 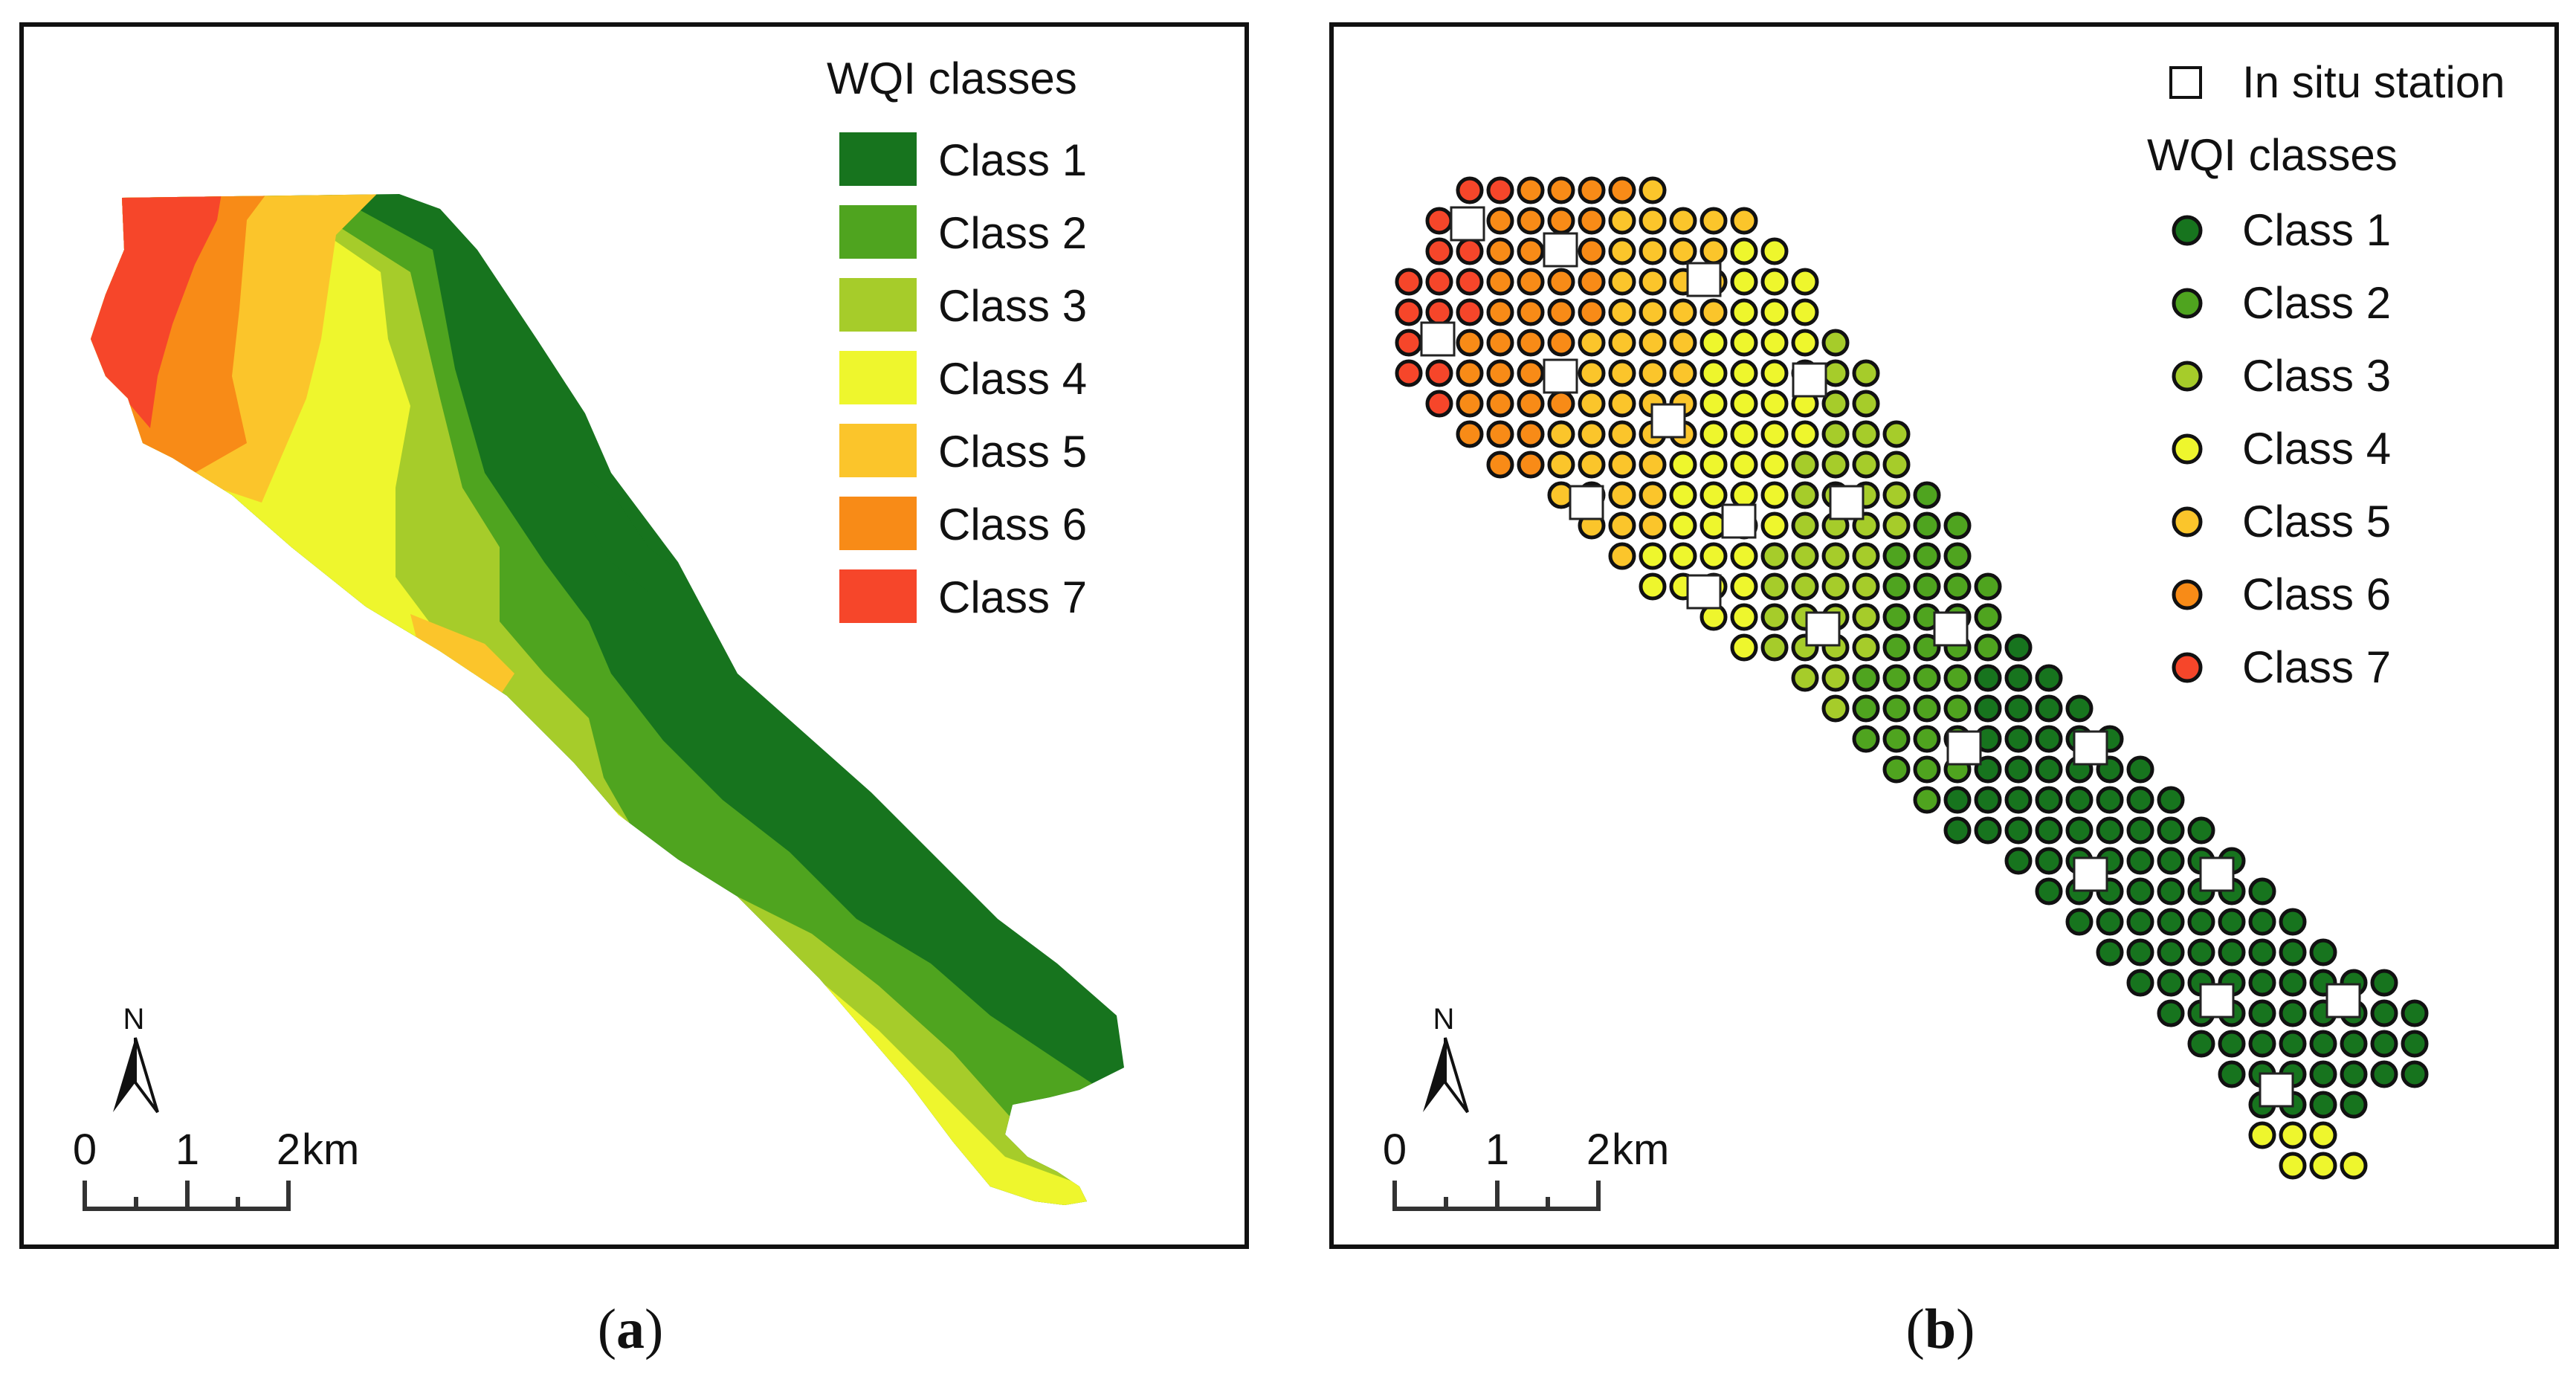 I want to click on scale-tick-0: 0, so click(x=85, y=1150).